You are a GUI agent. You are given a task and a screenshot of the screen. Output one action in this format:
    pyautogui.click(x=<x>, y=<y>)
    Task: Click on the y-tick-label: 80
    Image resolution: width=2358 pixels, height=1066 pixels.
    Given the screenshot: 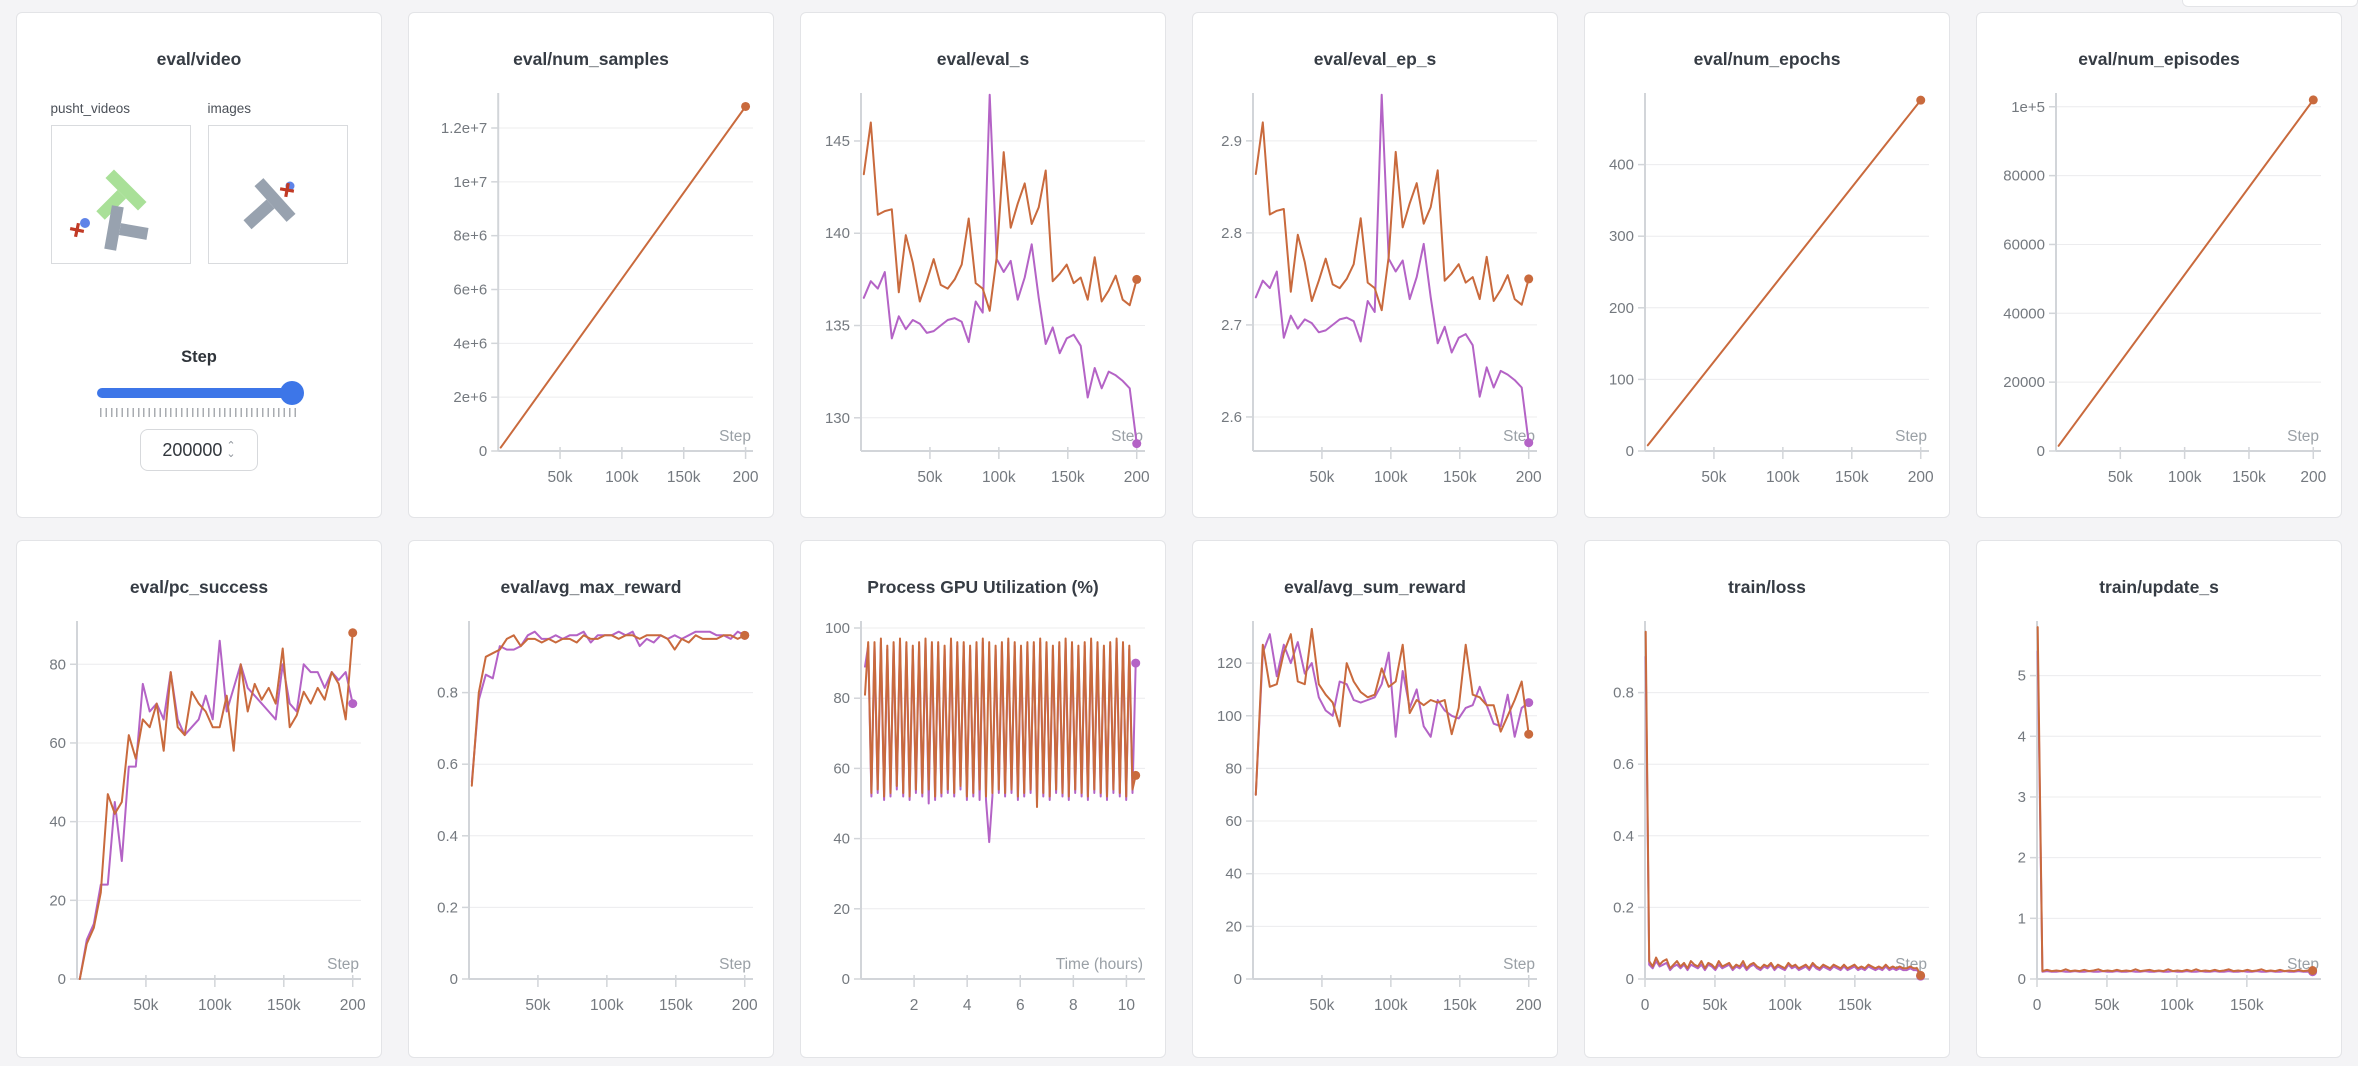 What is the action you would take?
    pyautogui.click(x=1233, y=768)
    